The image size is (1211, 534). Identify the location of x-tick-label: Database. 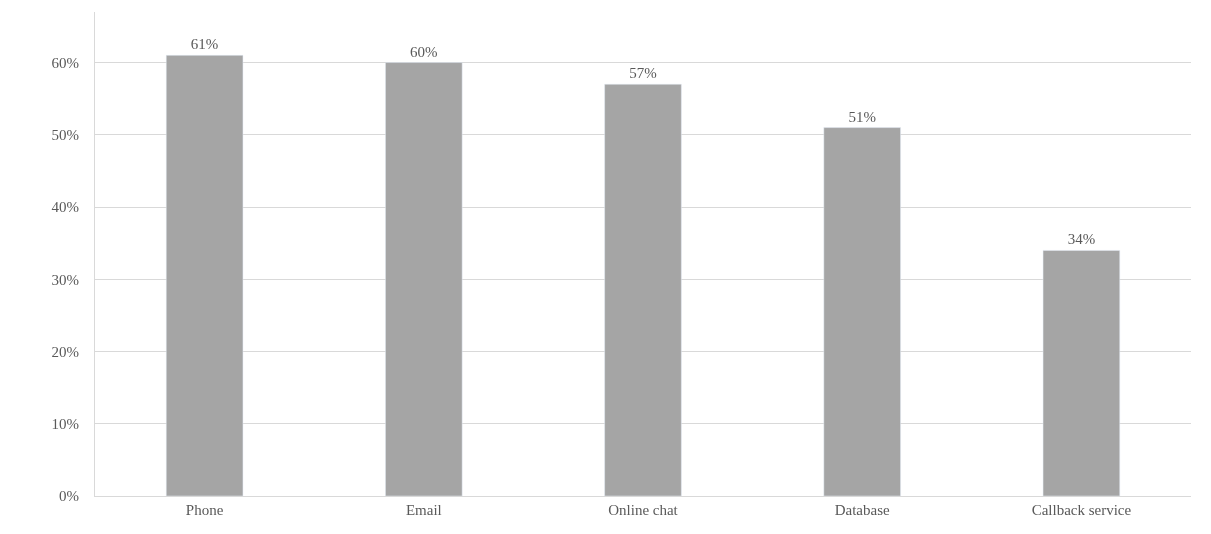
(862, 510).